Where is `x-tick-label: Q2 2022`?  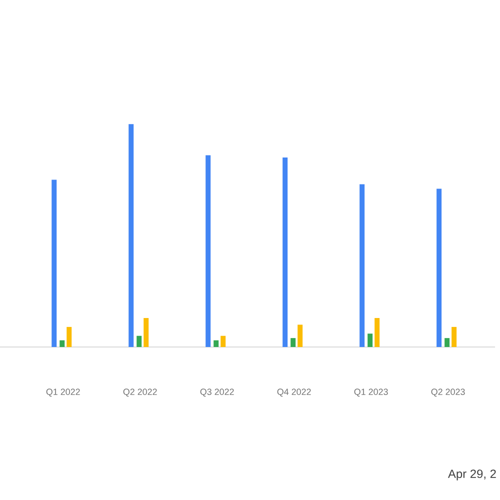 x-tick-label: Q2 2022 is located at coordinates (140, 392).